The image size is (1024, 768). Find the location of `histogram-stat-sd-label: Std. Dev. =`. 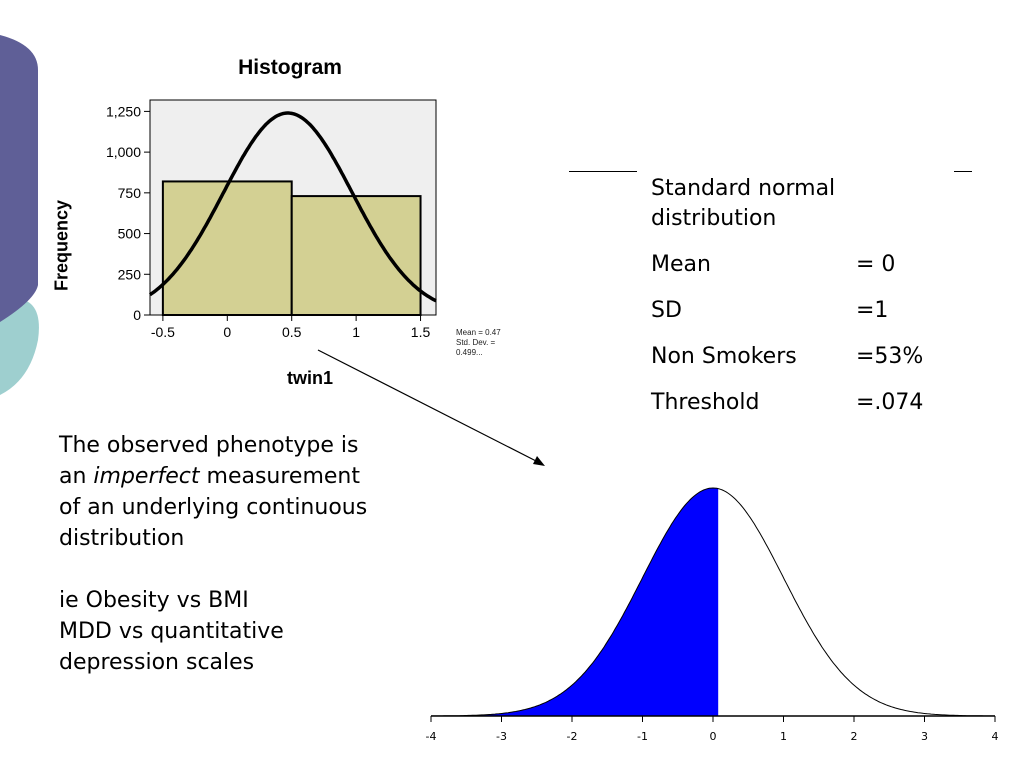

histogram-stat-sd-label: Std. Dev. = is located at coordinates (476, 342).